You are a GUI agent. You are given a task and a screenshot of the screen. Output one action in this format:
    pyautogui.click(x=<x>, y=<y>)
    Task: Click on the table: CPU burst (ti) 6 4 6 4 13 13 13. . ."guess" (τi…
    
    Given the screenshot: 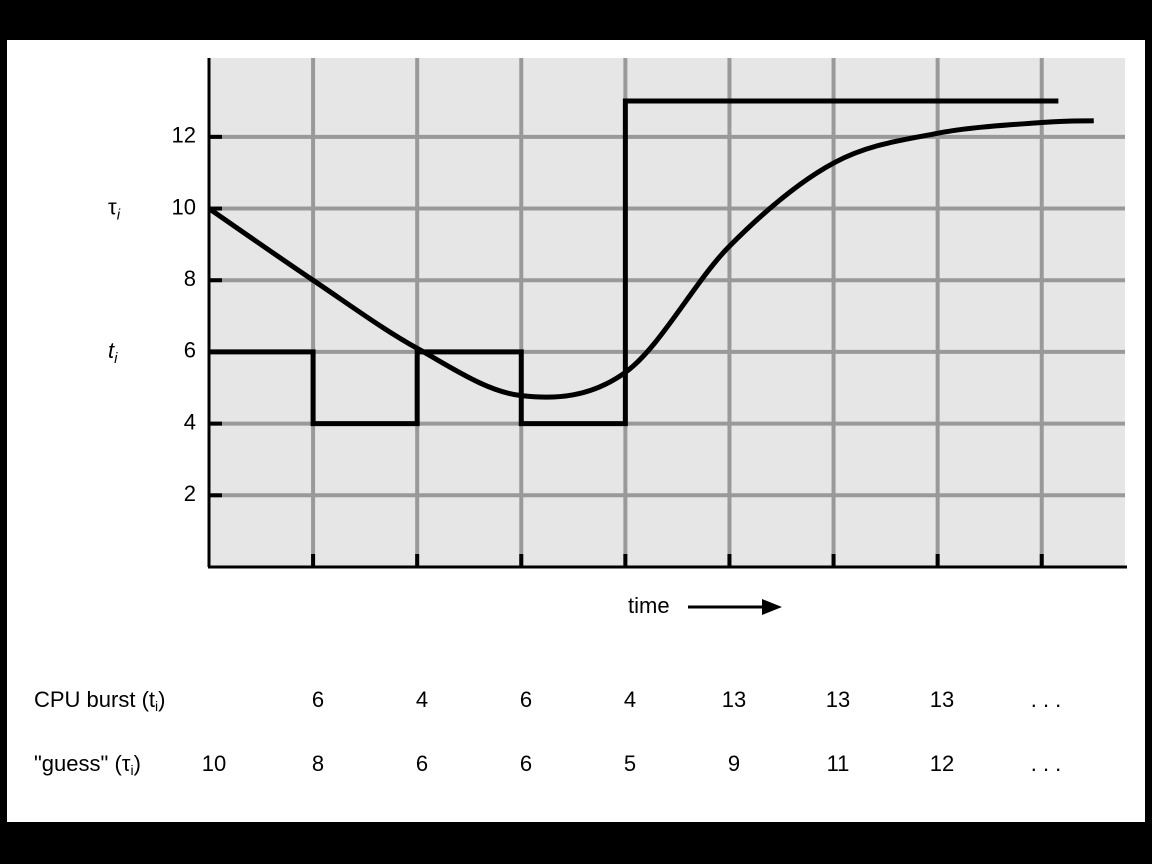 What is the action you would take?
    pyautogui.click(x=547, y=732)
    